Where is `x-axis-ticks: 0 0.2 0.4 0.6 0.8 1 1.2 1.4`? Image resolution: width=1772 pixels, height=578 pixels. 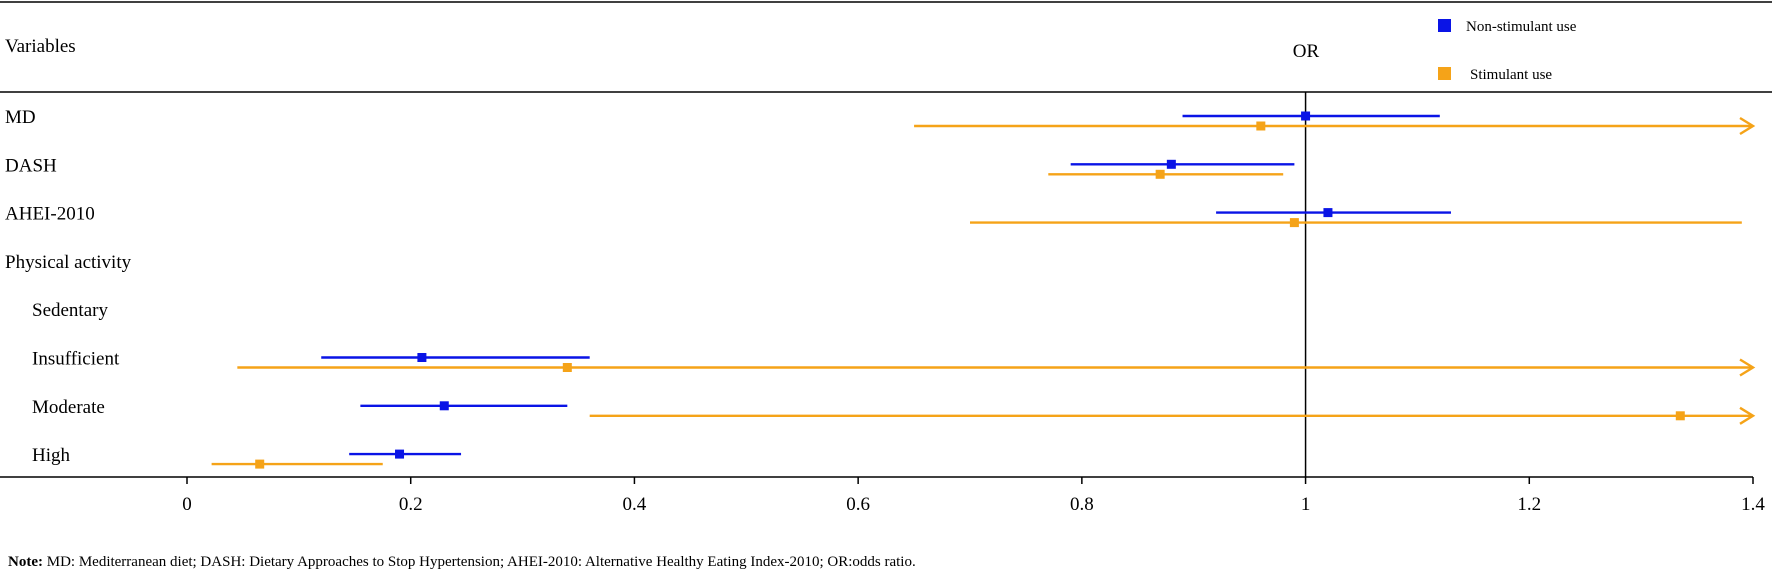 x-axis-ticks: 0 0.2 0.4 0.6 0.8 1 1.2 1.4 is located at coordinates (973, 496).